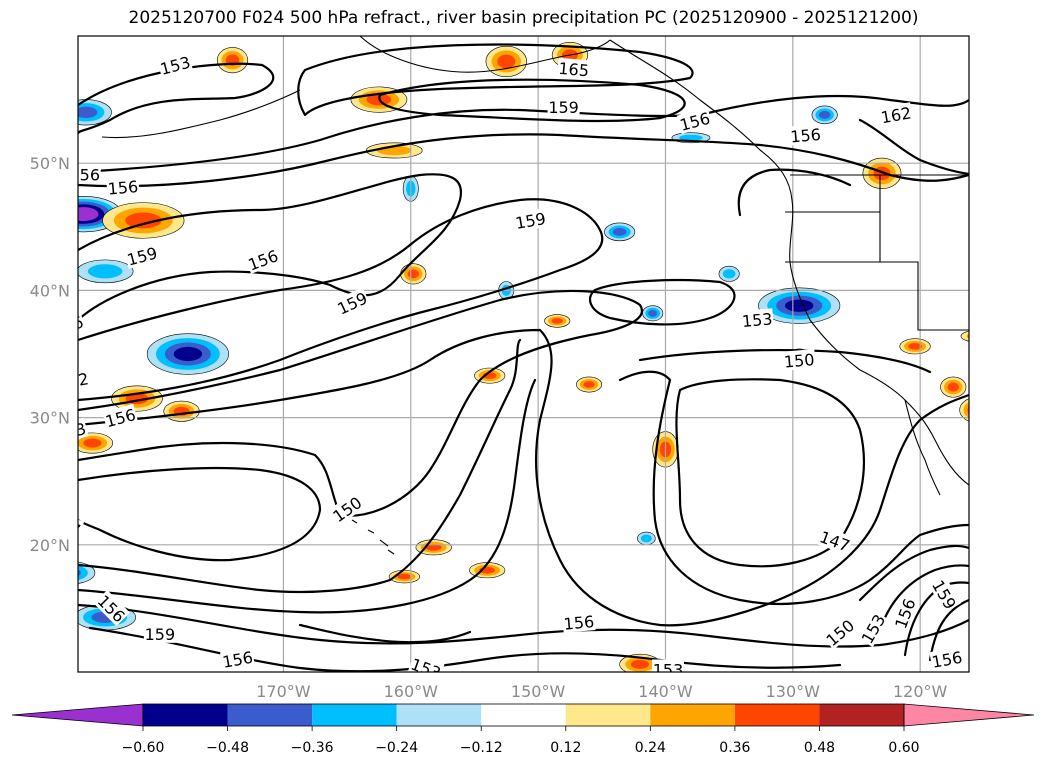  What do you see at coordinates (819, 748) in the screenshot?
I see `colorbar-tick-label: 0.48` at bounding box center [819, 748].